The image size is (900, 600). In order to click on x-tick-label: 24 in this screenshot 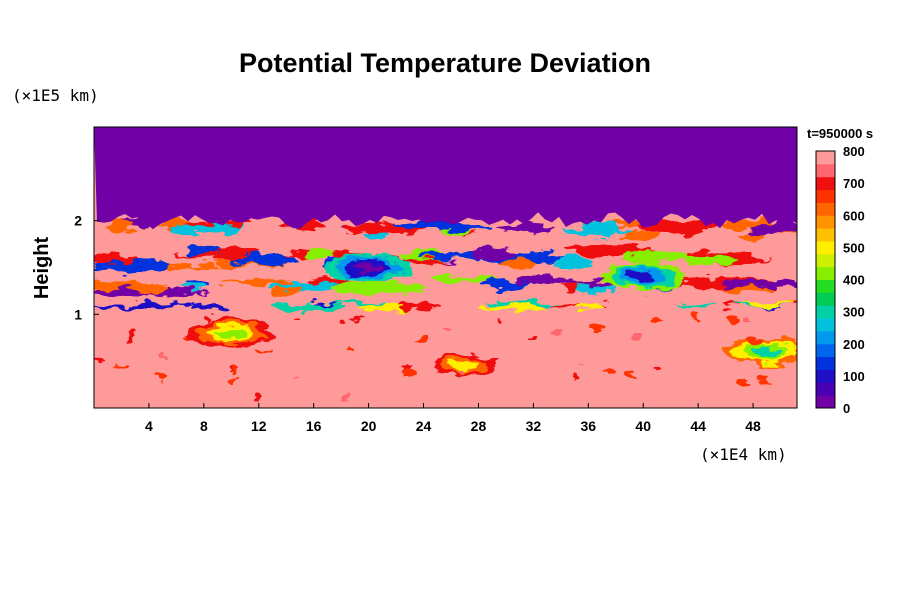, I will do `click(424, 426)`.